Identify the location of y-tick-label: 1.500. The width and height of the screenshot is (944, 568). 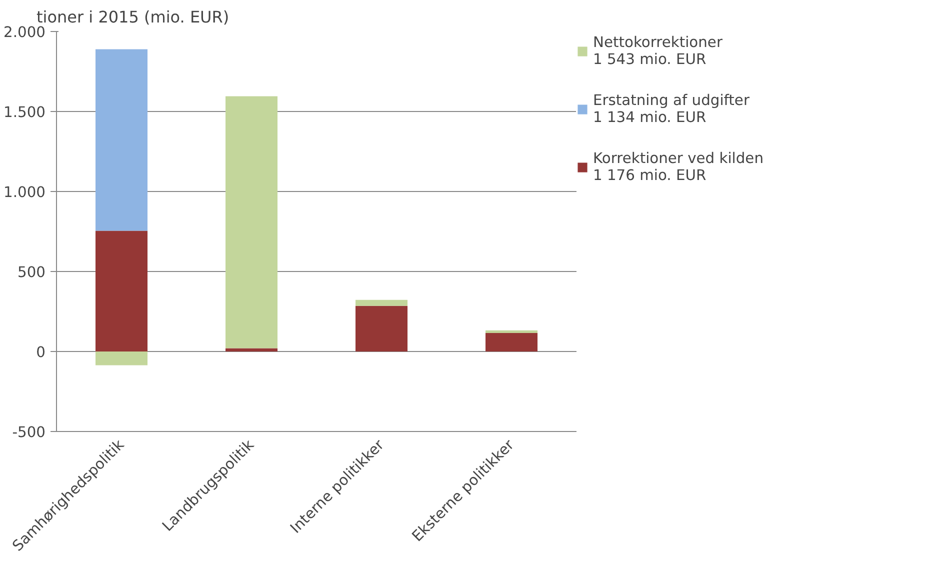
(25, 112).